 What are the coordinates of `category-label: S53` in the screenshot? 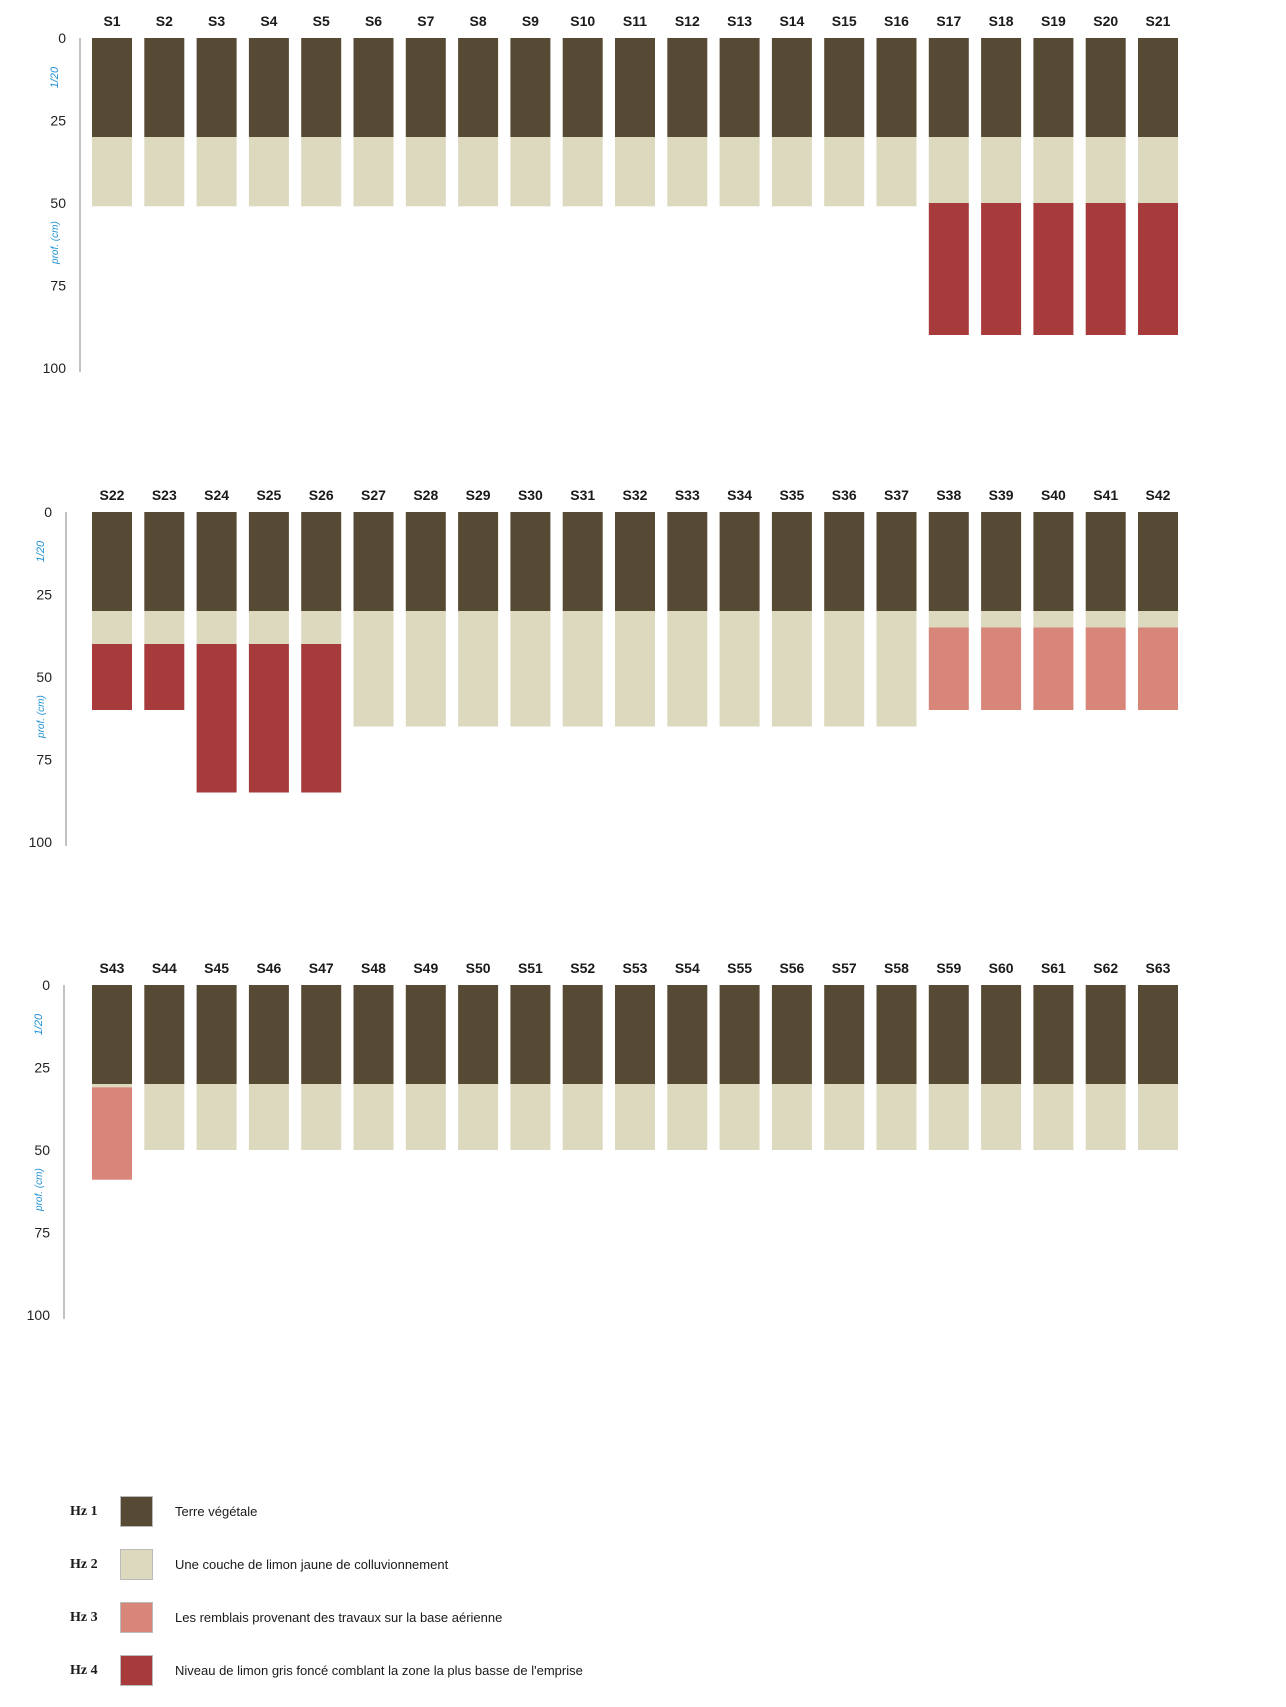 It's located at (635, 968).